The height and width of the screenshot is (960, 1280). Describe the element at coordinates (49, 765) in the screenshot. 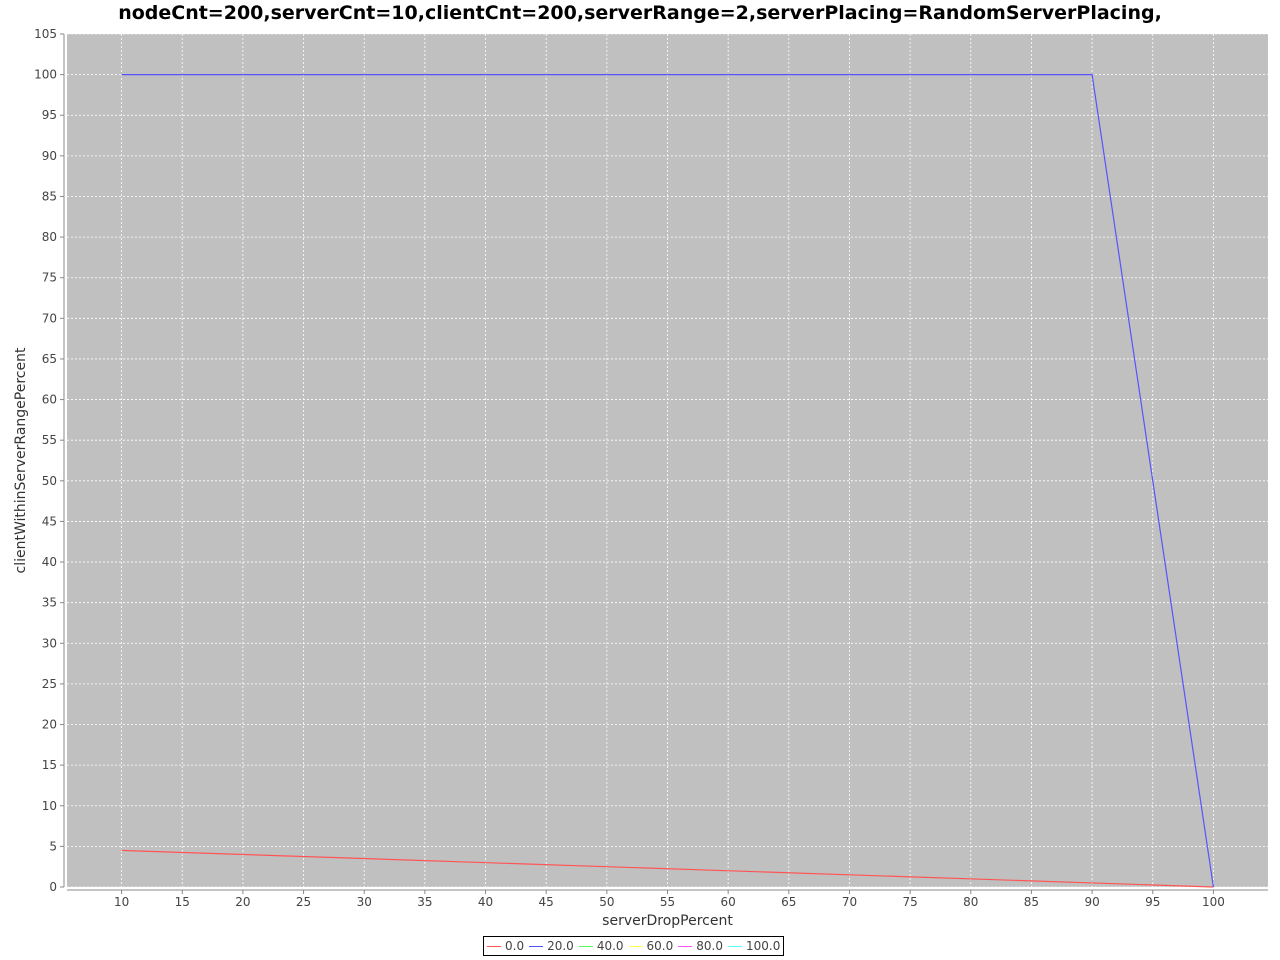

I see `y-tick-label: 15` at that location.